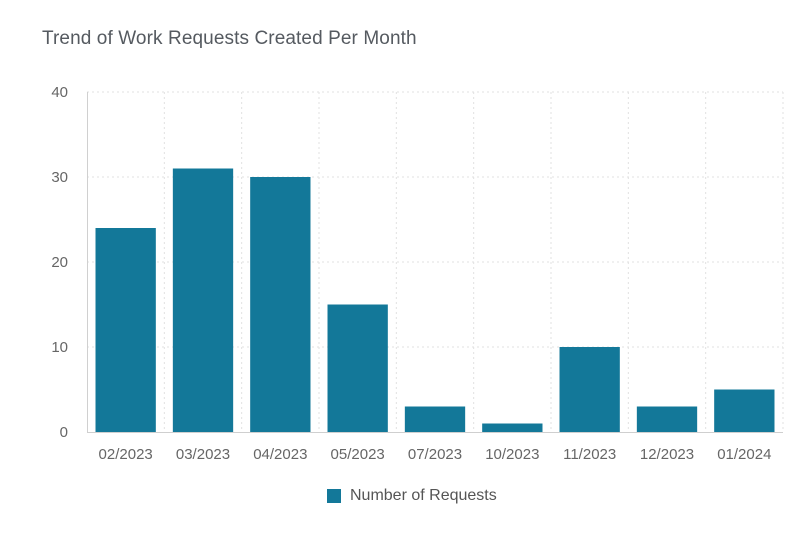 Image resolution: width=810 pixels, height=544 pixels. Describe the element at coordinates (203, 454) in the screenshot. I see `x-tick-label: 03/2023` at that location.